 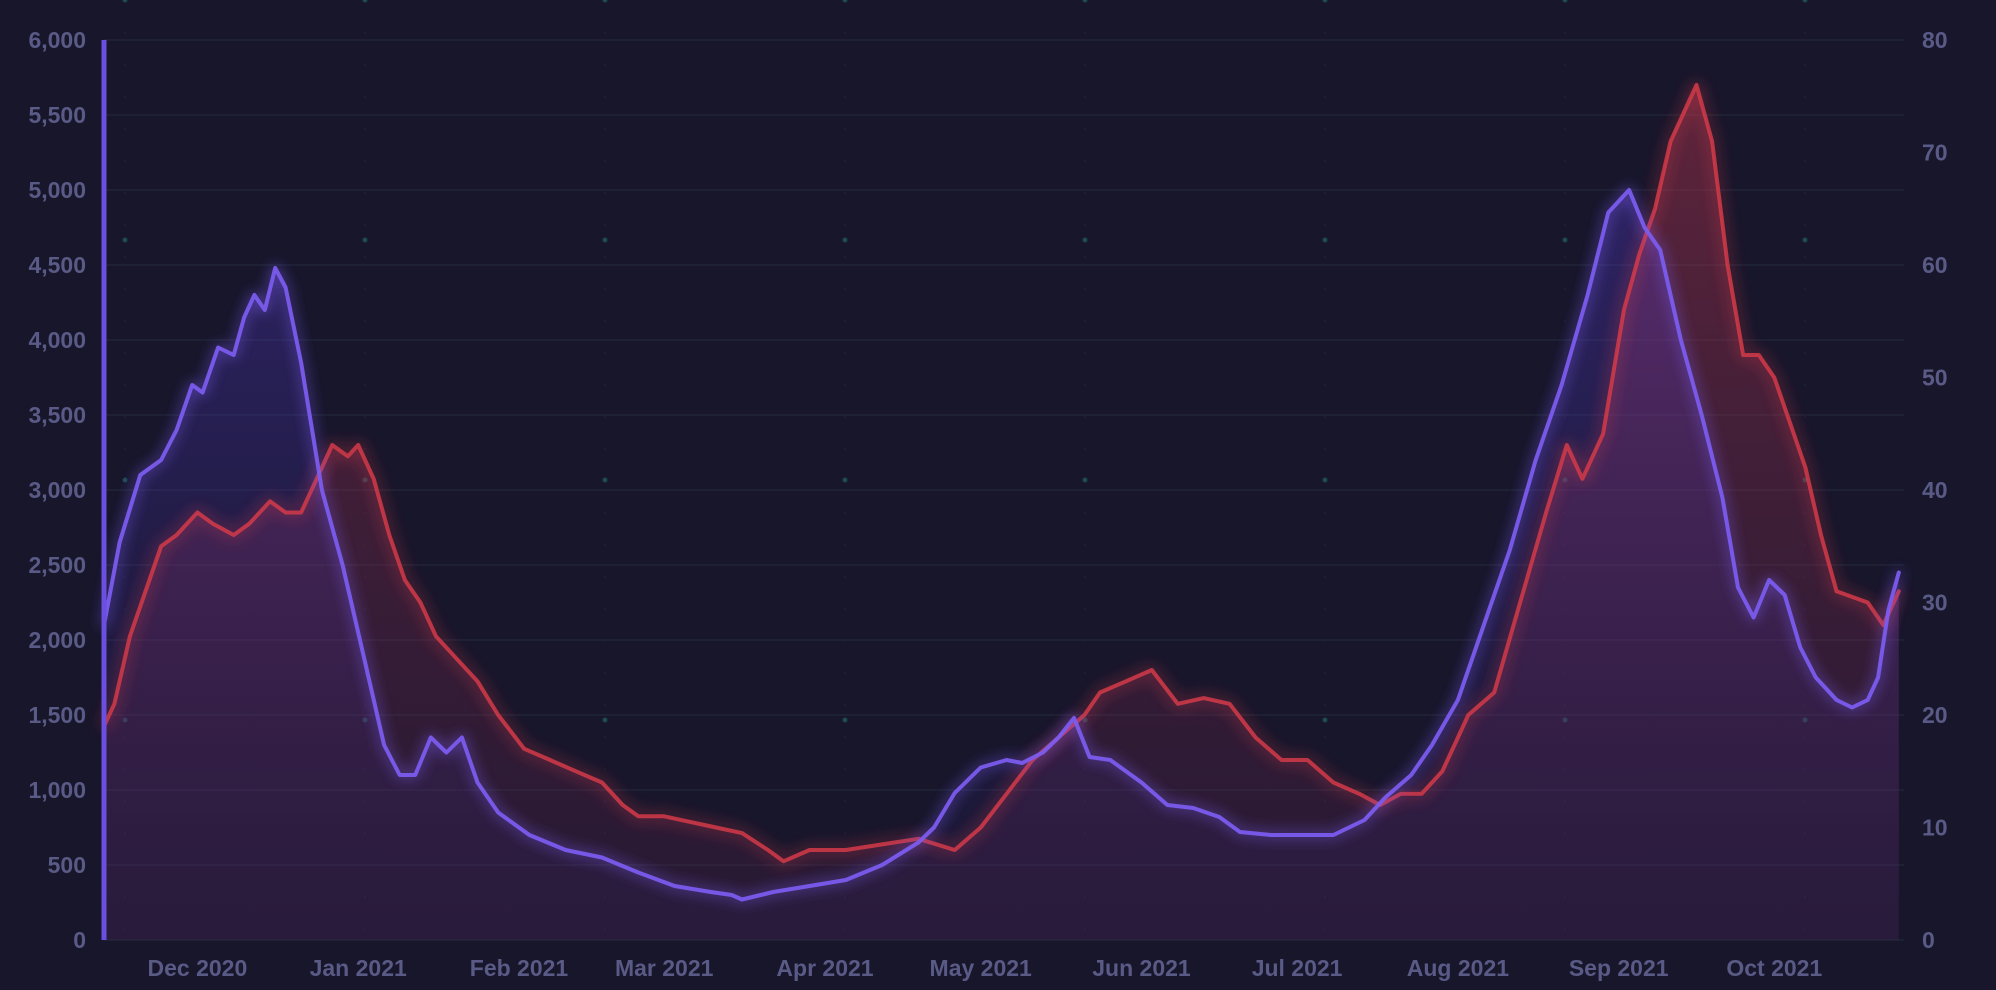 I want to click on left-y-tick-label: 0, so click(x=79, y=940).